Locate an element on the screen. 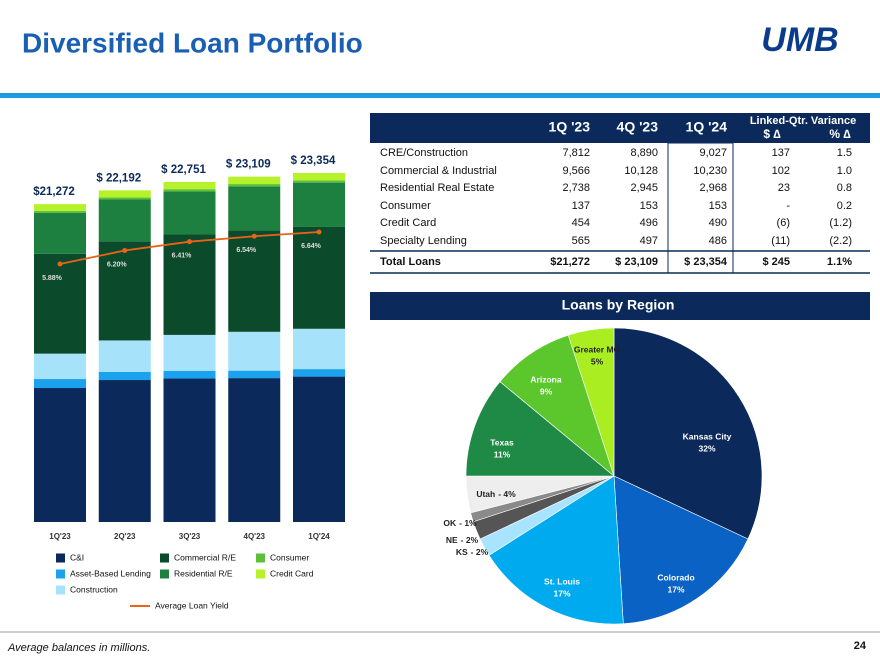  table-cell: 1.5 is located at coordinates (844, 153).